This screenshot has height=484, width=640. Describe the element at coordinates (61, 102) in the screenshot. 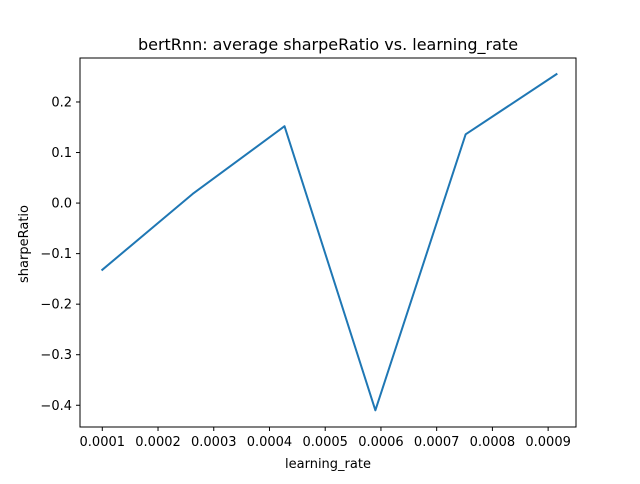

I see `y-tick-label: 0.2` at that location.